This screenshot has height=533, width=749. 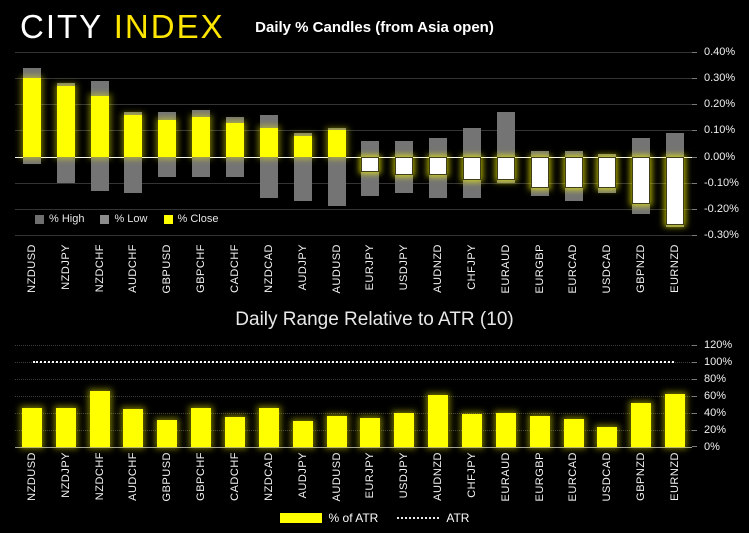 I want to click on atr-bar-NZDCHF, so click(x=99, y=418).